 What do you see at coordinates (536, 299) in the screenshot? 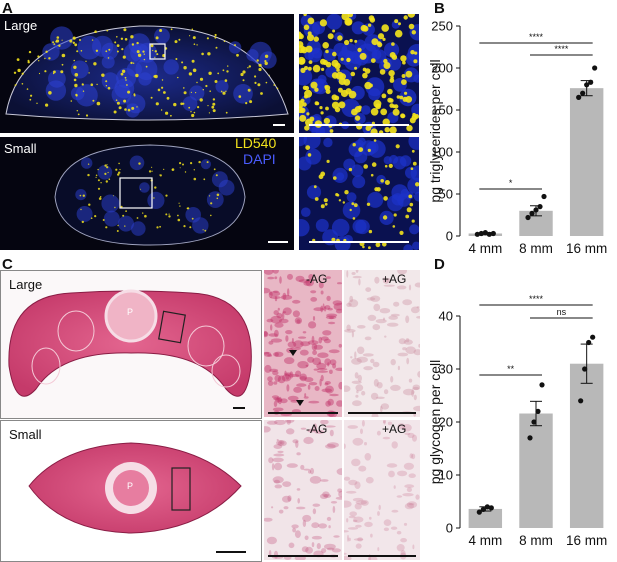
I see `significance-label: ****` at bounding box center [536, 299].